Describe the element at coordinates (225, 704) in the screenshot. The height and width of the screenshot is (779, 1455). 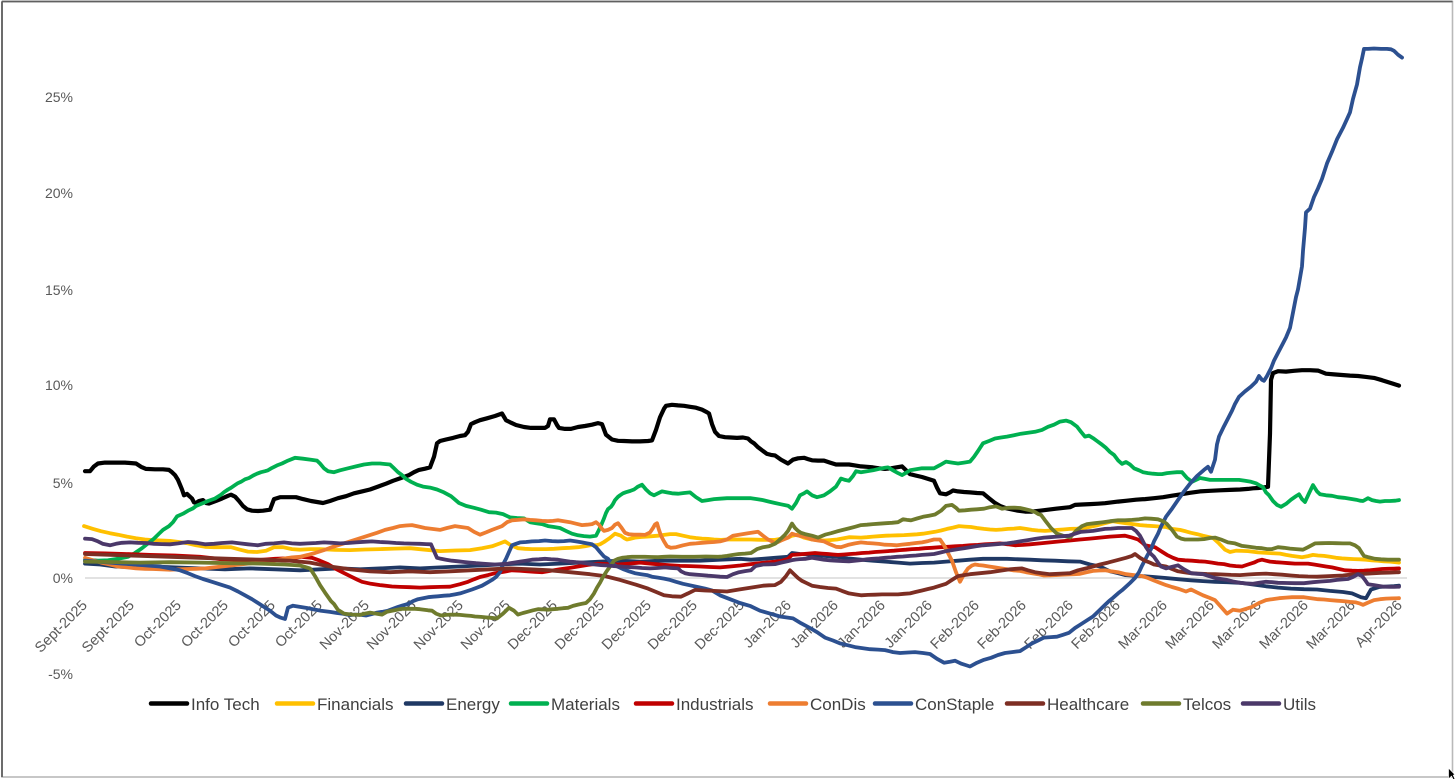
I see `svg-text: Info Tech` at that location.